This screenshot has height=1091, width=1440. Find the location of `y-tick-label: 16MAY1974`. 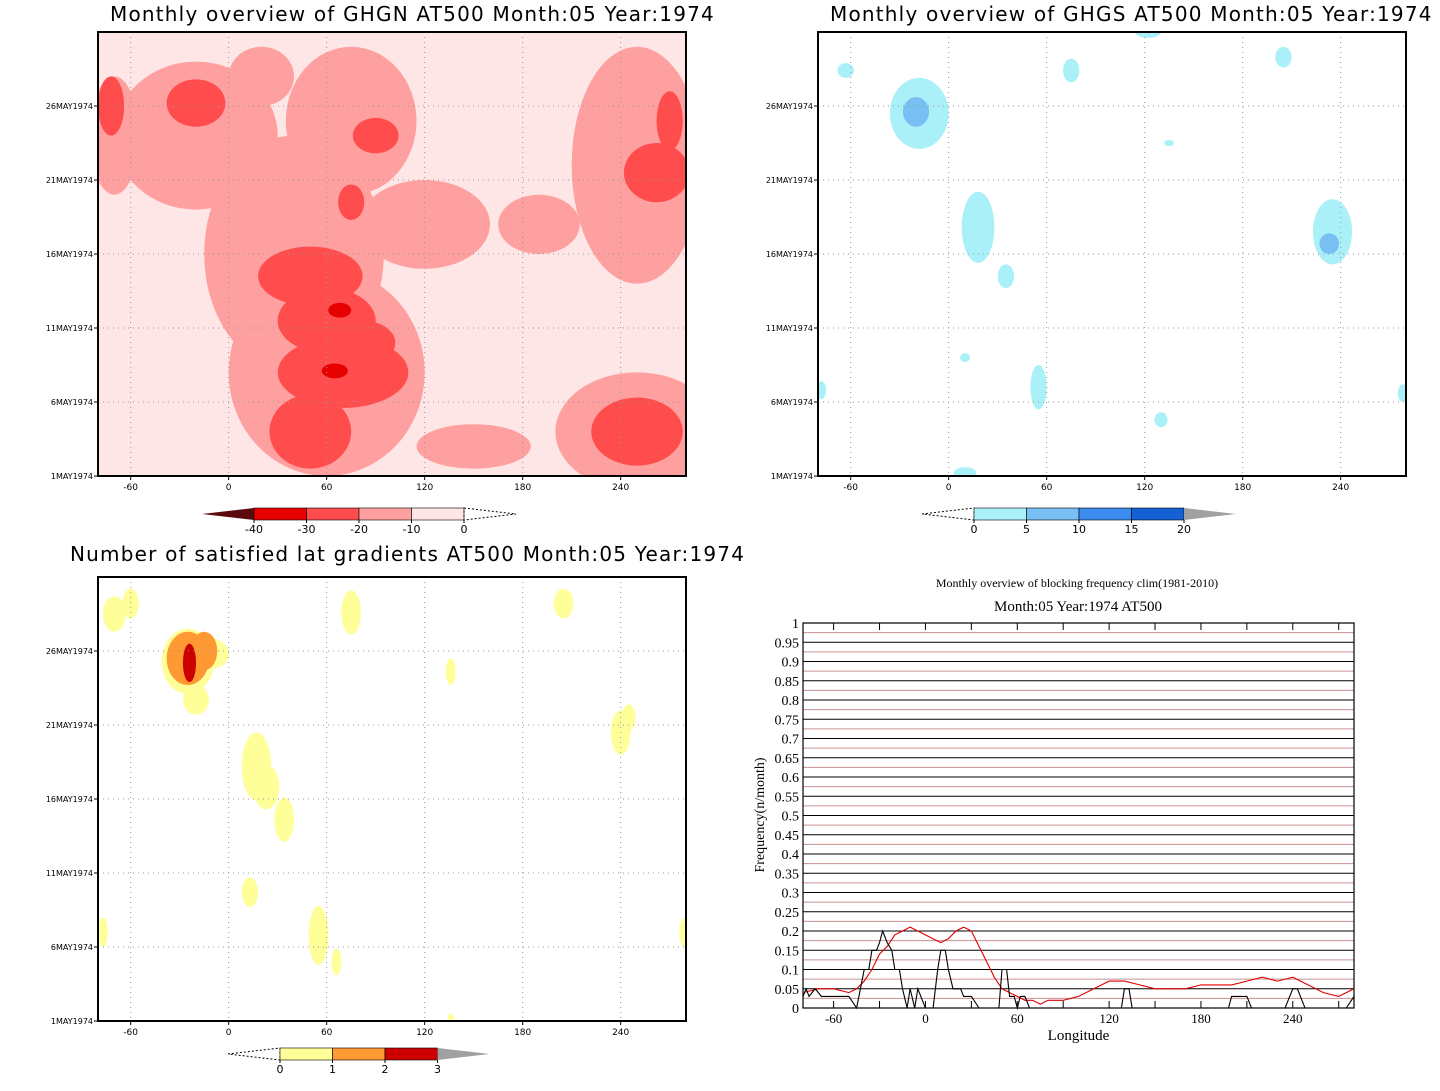

y-tick-label: 16MAY1974 is located at coordinates (69, 799).